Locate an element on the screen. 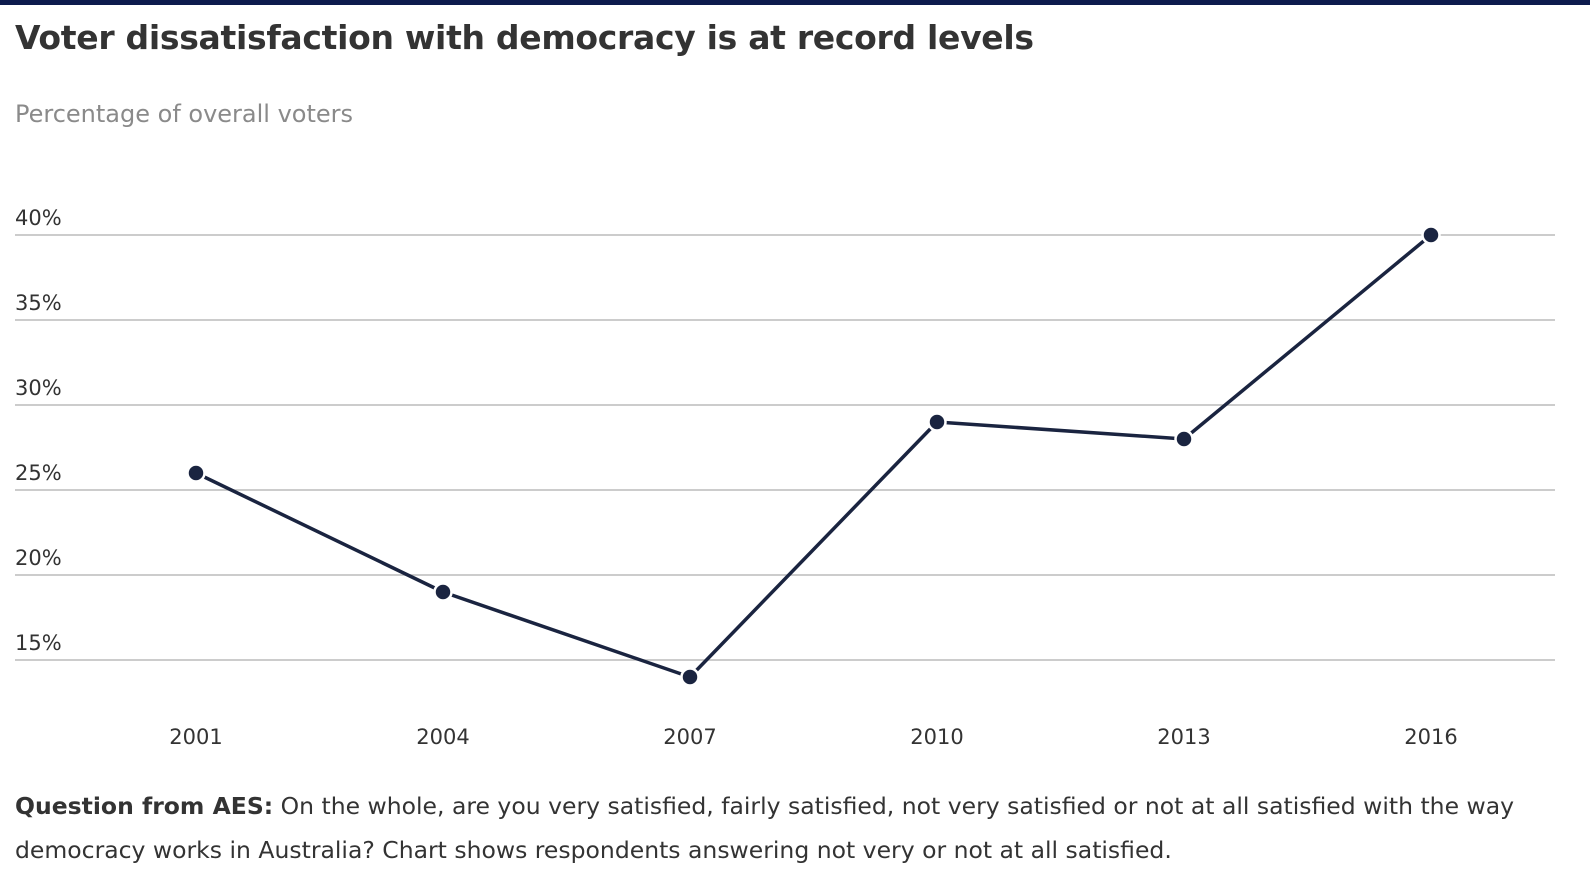 This screenshot has width=1590, height=891. x-tick-label-2004: 2004 is located at coordinates (442, 737).